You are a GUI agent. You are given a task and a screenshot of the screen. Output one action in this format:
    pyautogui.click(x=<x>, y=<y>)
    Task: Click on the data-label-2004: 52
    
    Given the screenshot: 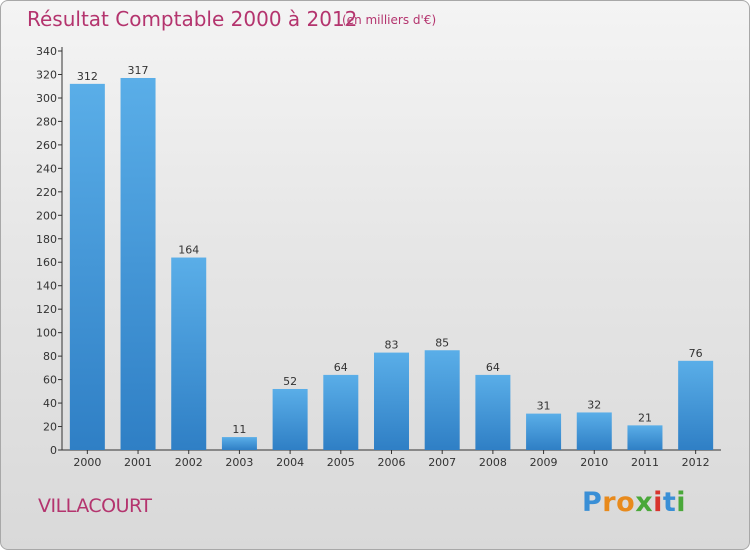 What is the action you would take?
    pyautogui.click(x=290, y=381)
    